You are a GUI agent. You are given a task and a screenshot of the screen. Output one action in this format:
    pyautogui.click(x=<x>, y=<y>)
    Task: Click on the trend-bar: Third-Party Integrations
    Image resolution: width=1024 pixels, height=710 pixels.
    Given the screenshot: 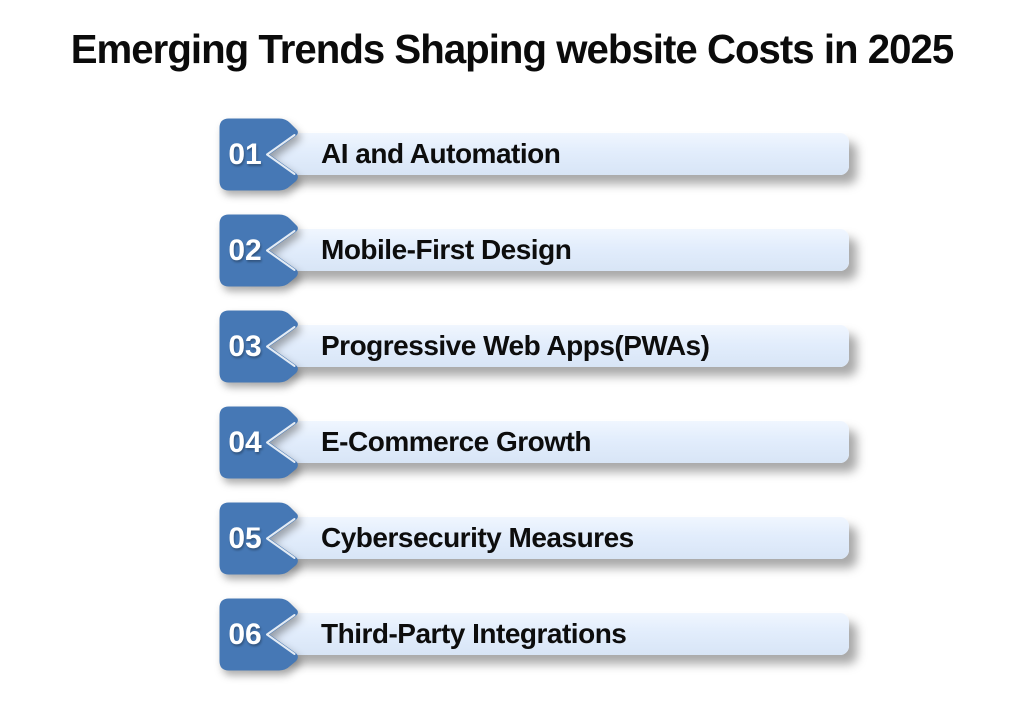 What is the action you would take?
    pyautogui.click(x=542, y=634)
    